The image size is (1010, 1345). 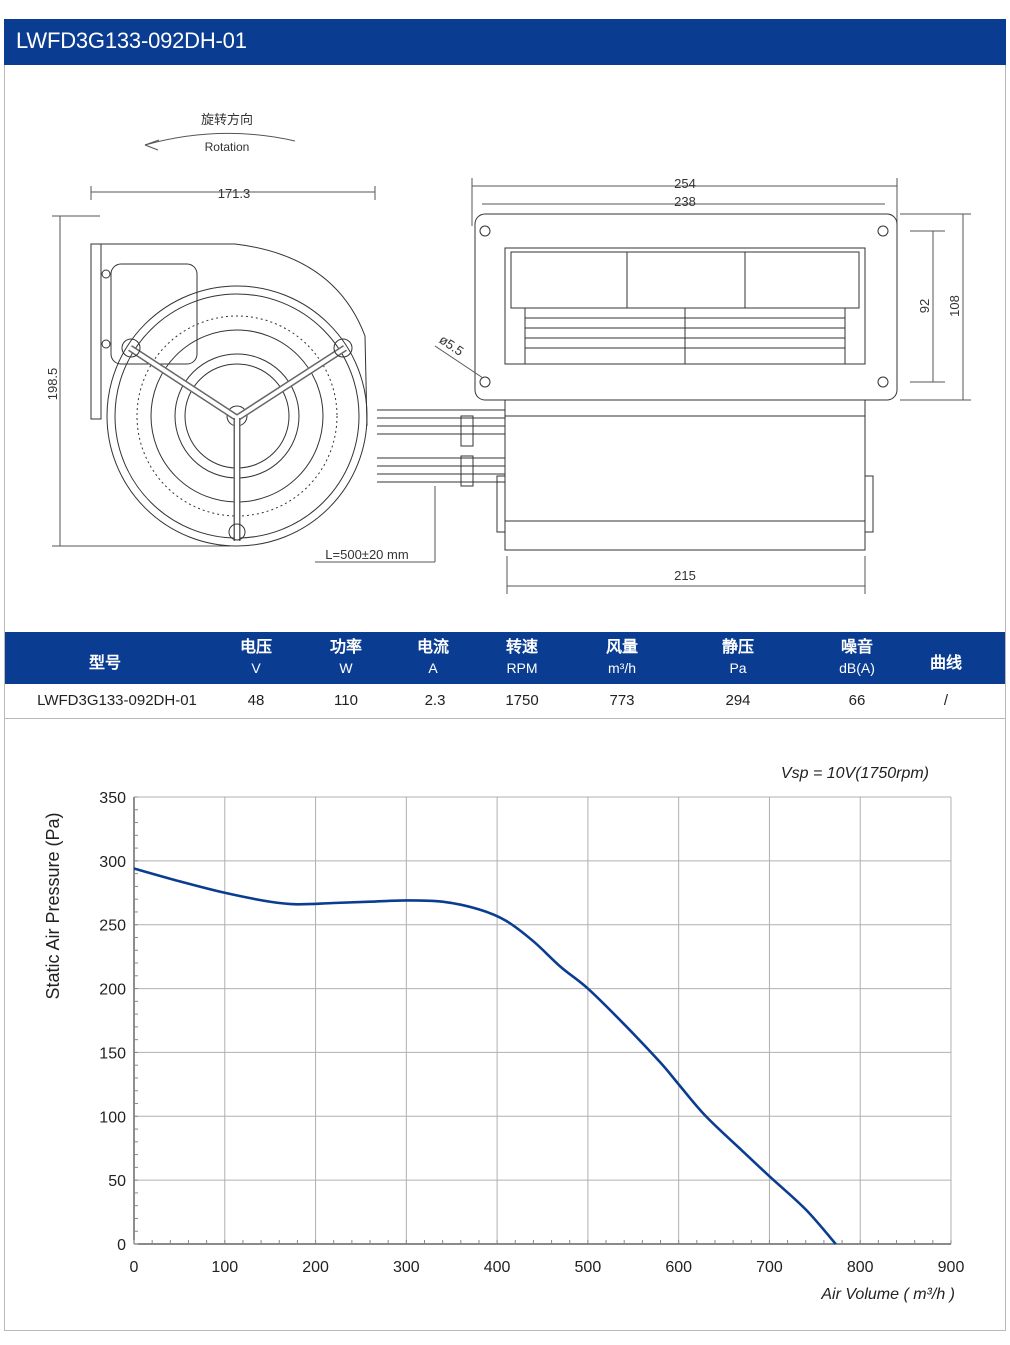 I want to click on rotation-label-zh: 旋转方向, so click(x=227, y=119).